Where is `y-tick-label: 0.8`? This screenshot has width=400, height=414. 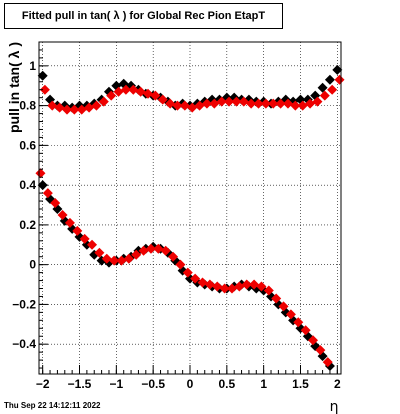 y-tick-label: 0.8 is located at coordinates (27, 106).